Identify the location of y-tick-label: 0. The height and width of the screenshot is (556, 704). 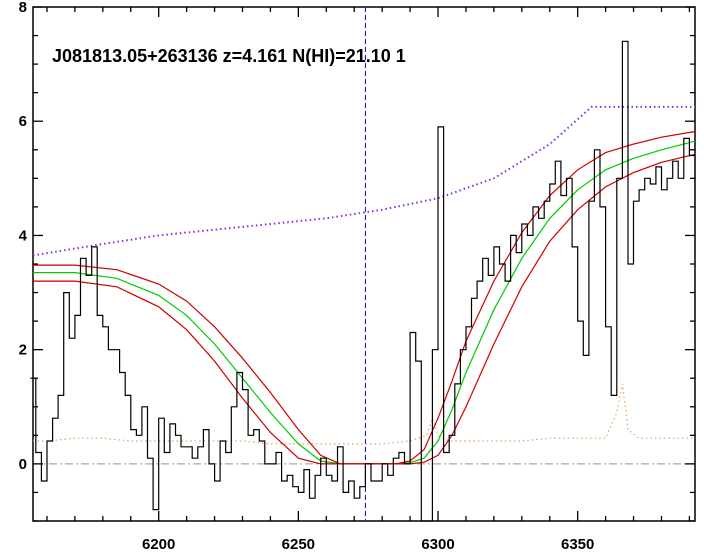
(23, 464).